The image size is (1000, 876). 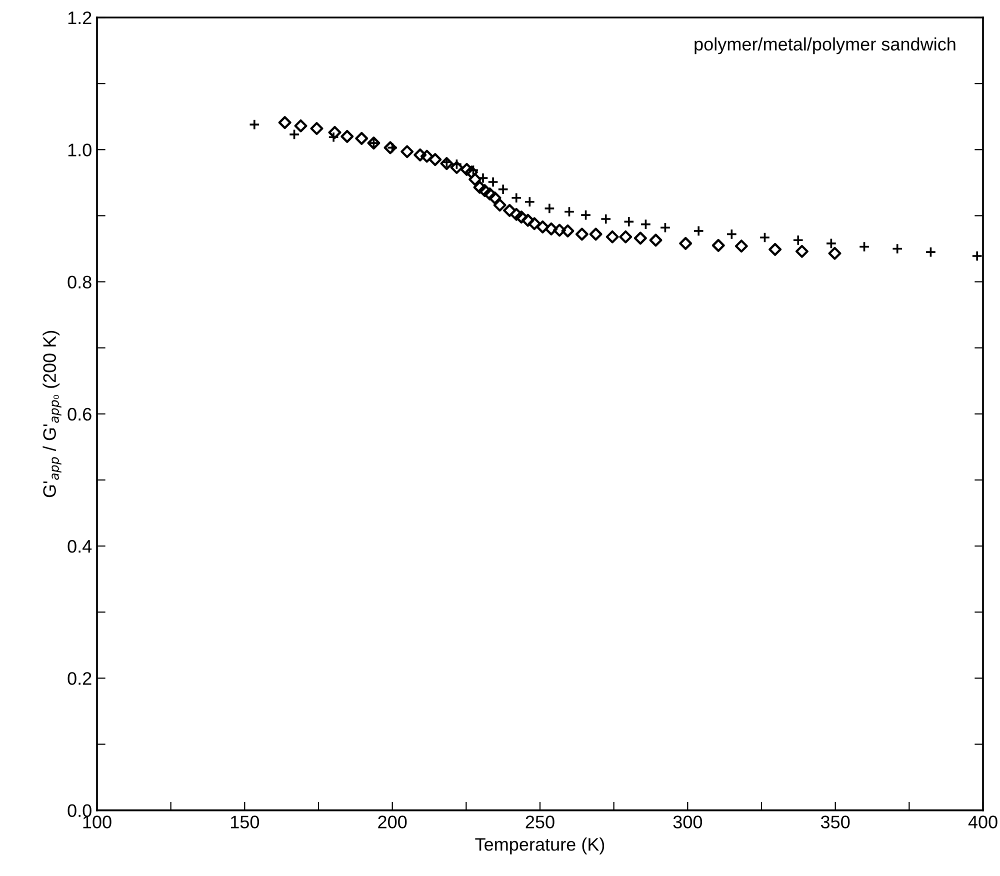 I want to click on y-axis-title: G'$_{app}$ / G'$_{app₀}$ (200 K), so click(x=52, y=414).